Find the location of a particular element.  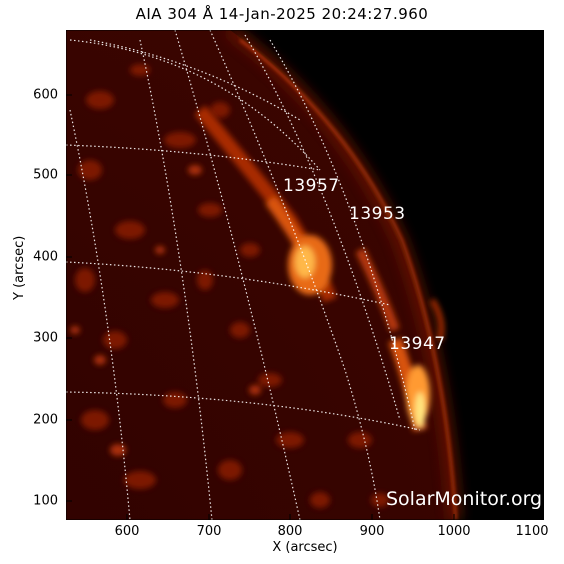

y-tick-label: 100 is located at coordinates (45, 501).